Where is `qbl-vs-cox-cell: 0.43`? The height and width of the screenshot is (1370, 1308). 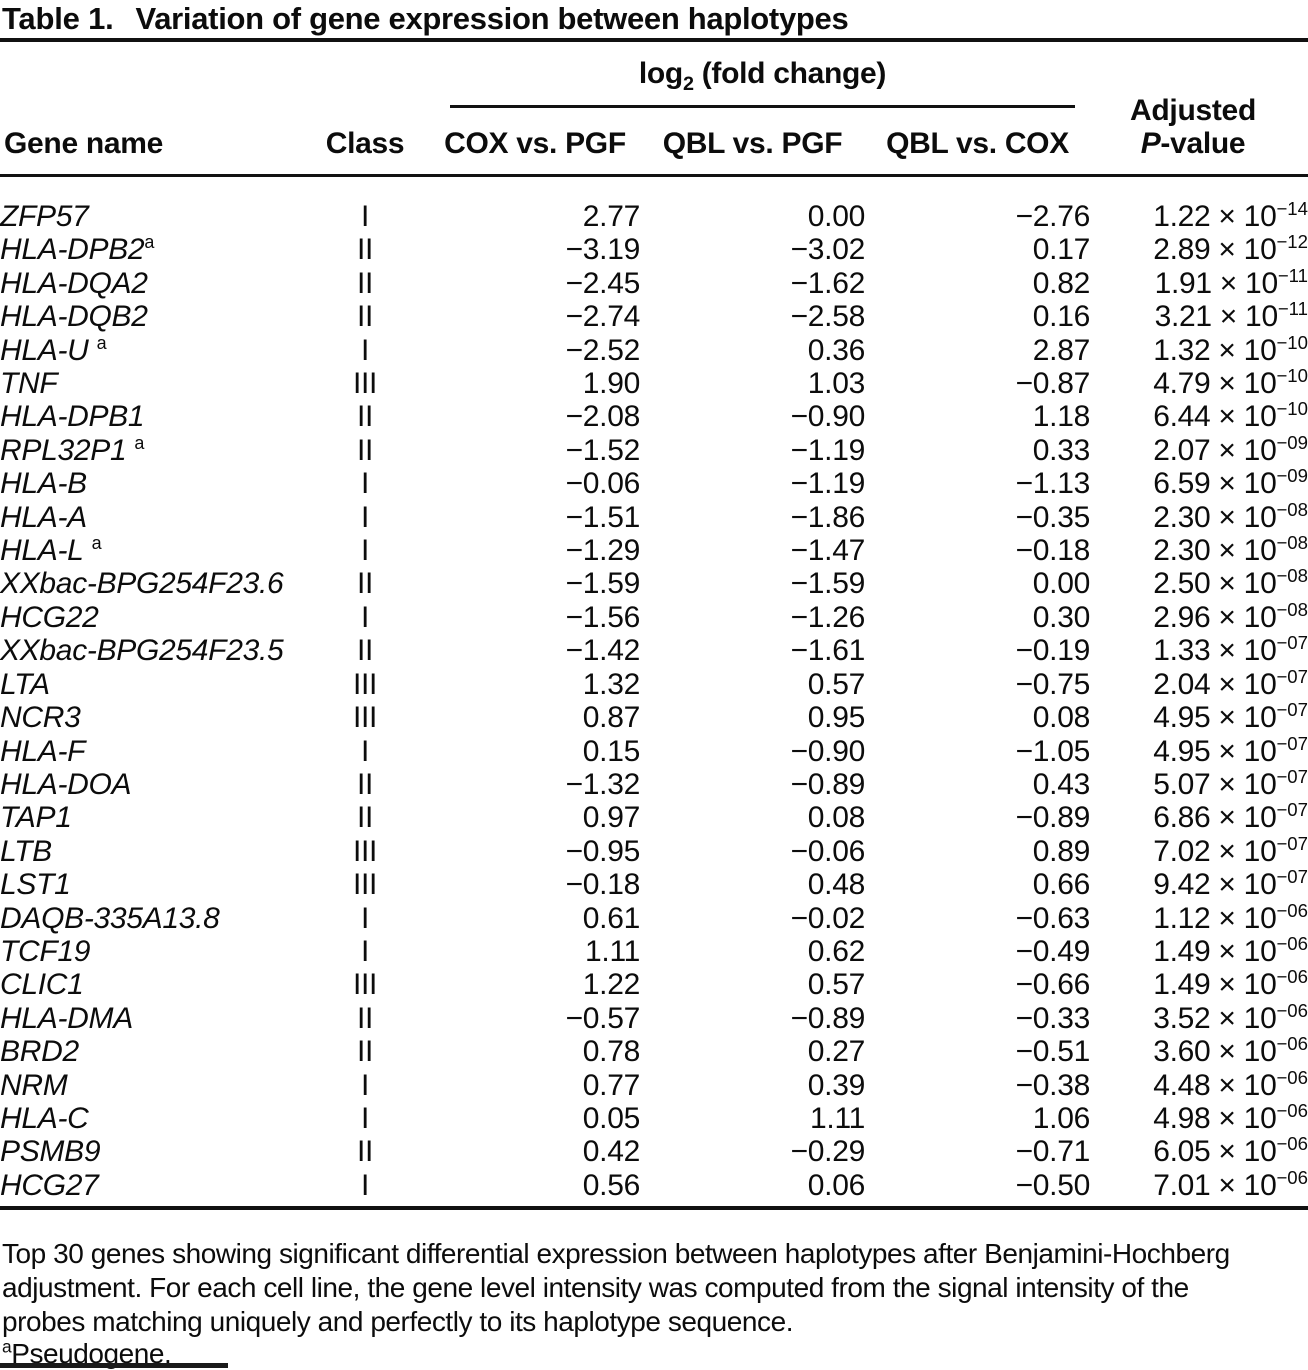 qbl-vs-cox-cell: 0.43 is located at coordinates (1061, 784).